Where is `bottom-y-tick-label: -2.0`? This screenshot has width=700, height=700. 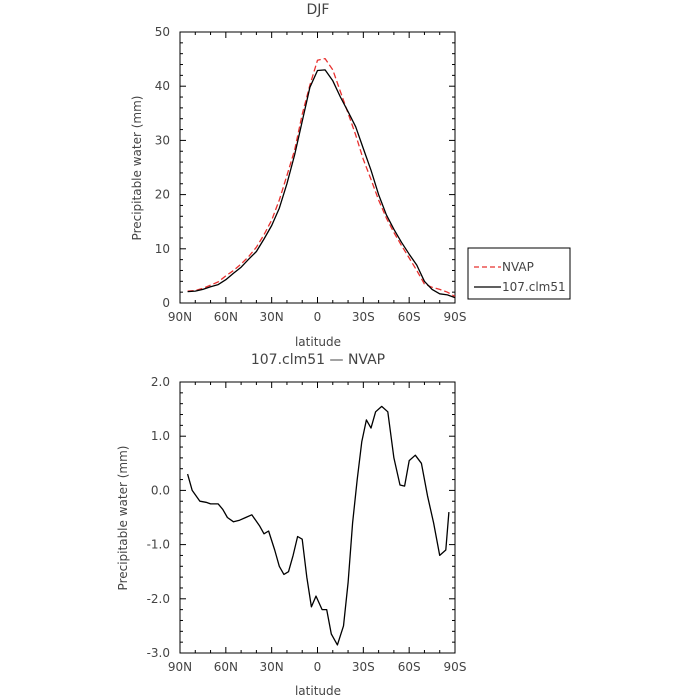 bottom-y-tick-label: -2.0 is located at coordinates (158, 599).